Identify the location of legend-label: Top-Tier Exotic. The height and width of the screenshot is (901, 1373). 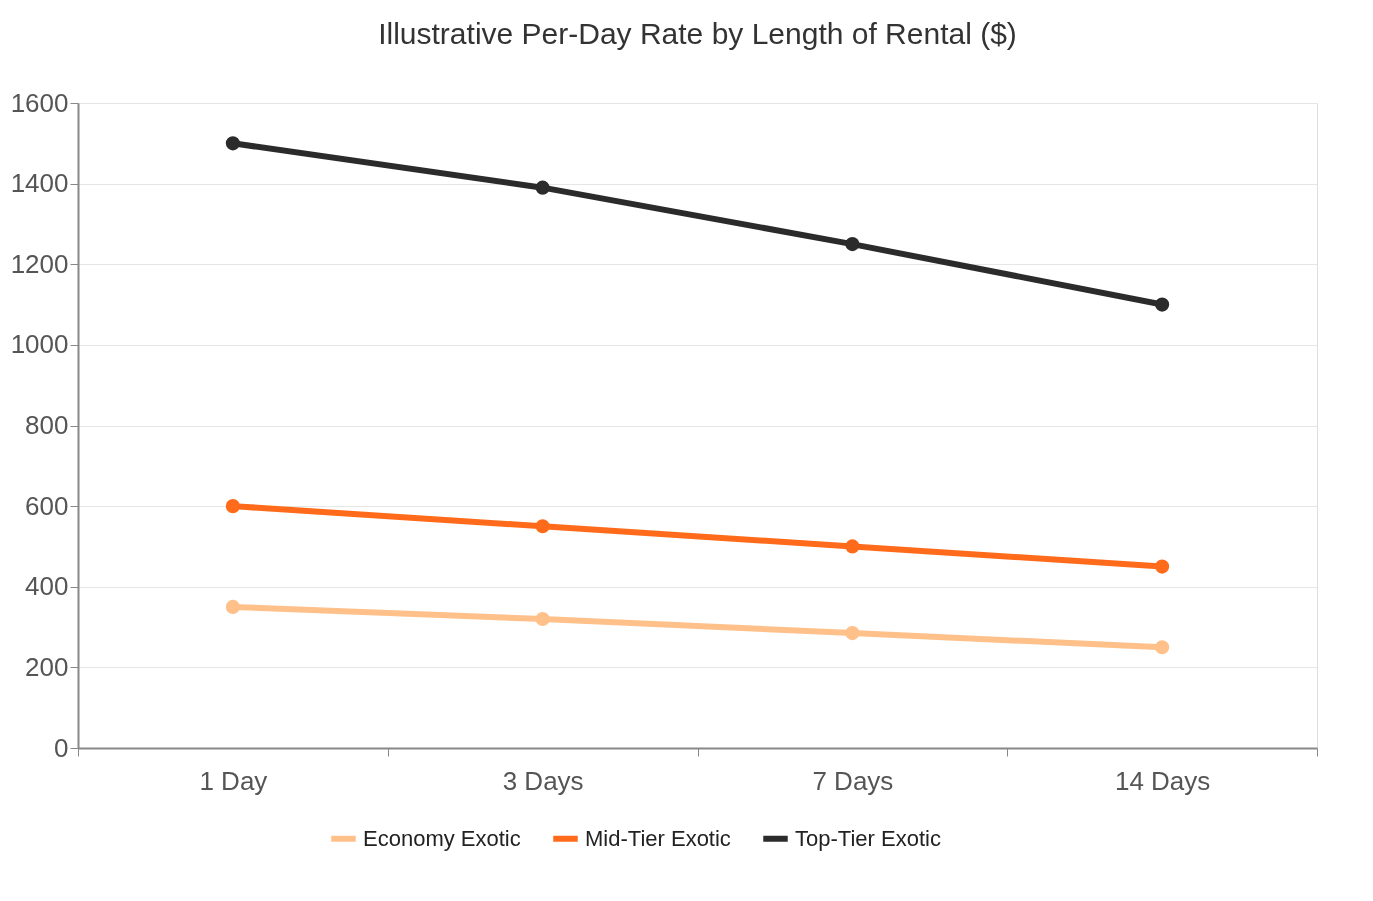
(868, 838).